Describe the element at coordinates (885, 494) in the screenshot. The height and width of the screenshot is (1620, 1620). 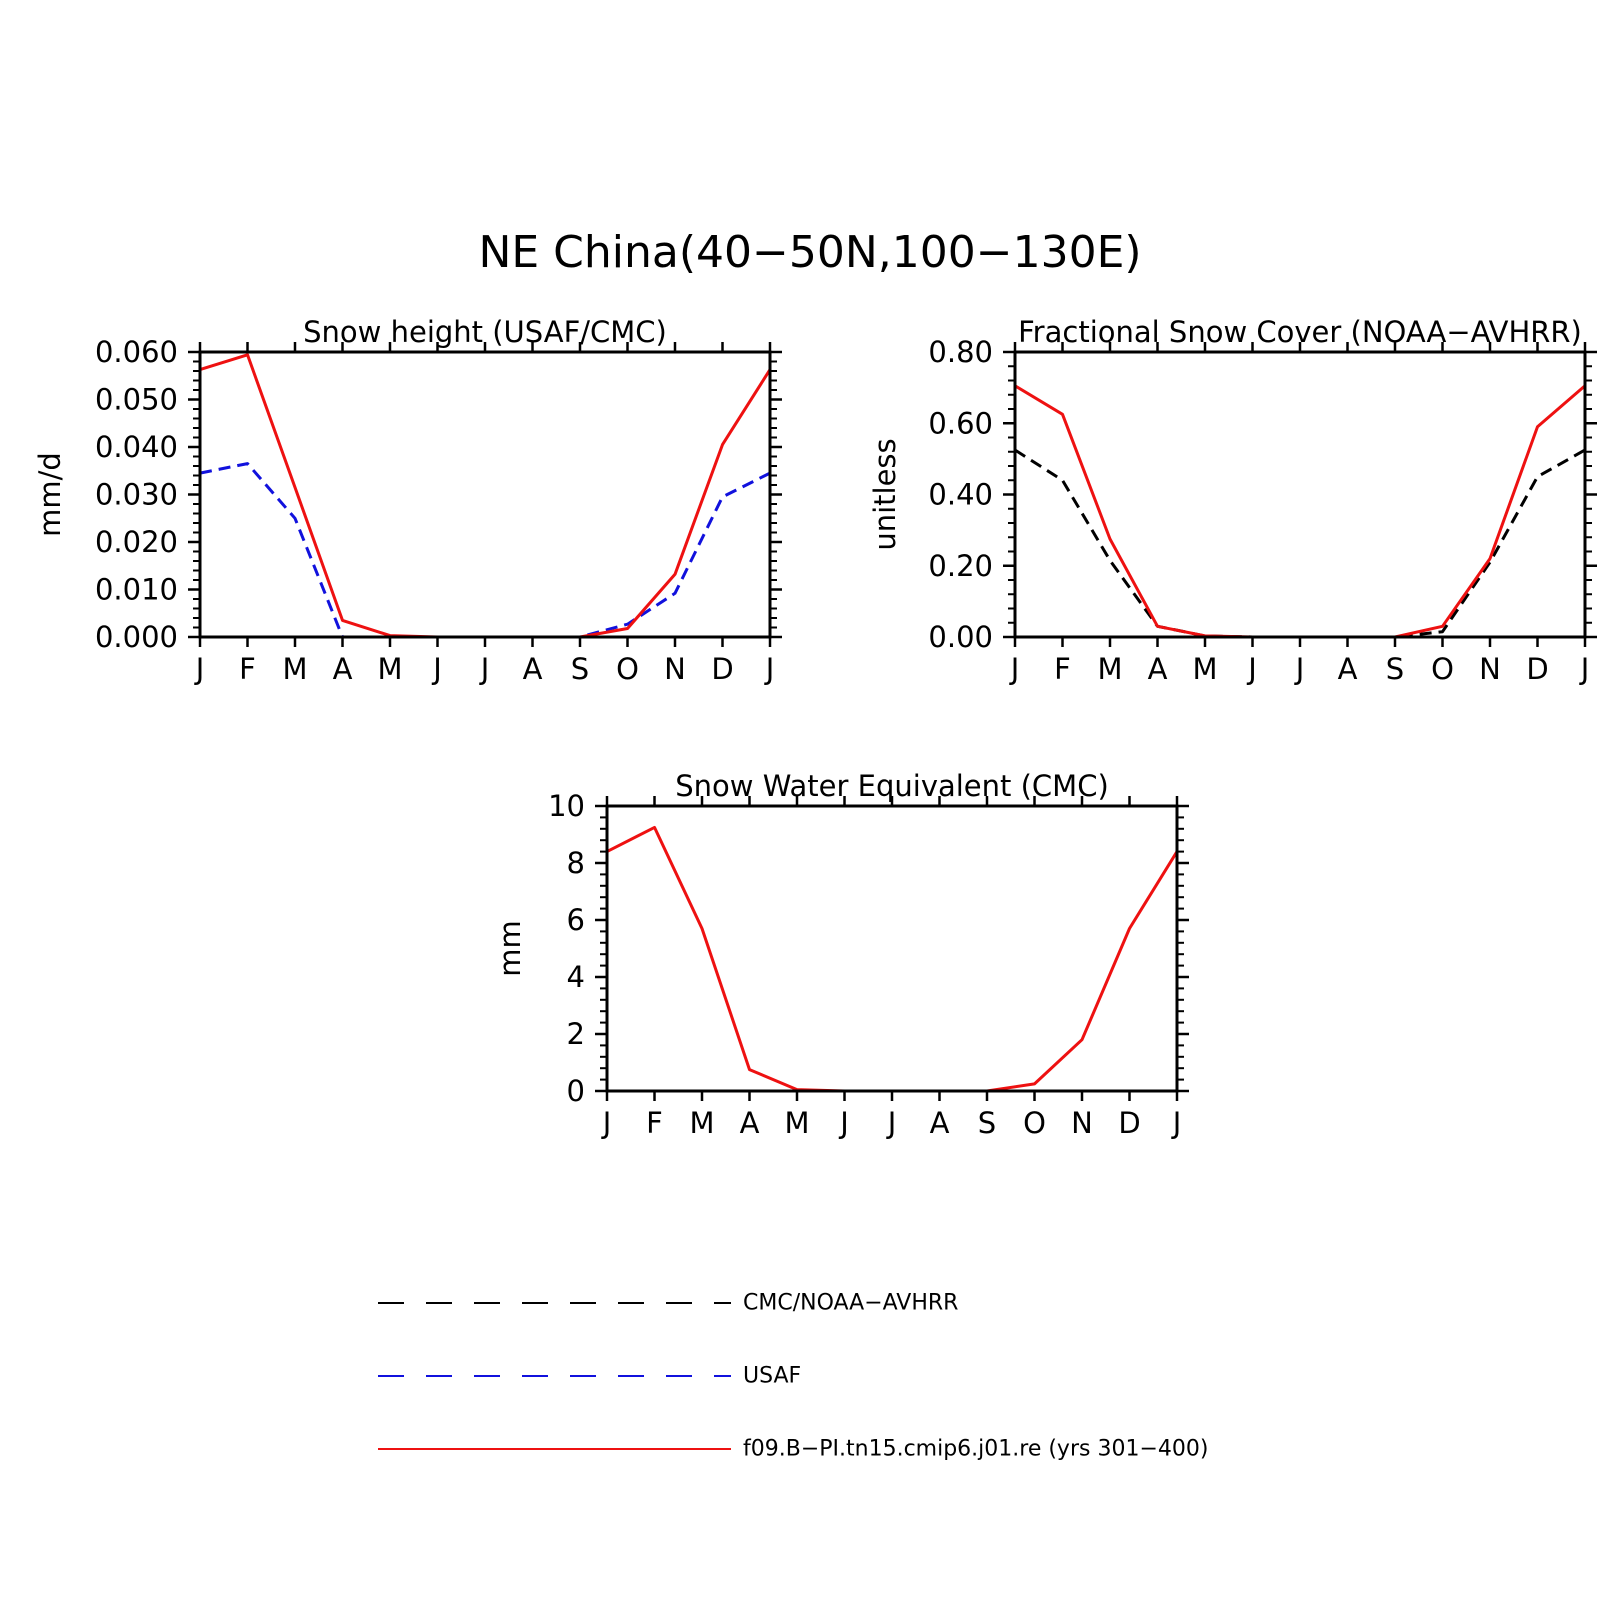
I see `y-axis-label: unitless` at that location.